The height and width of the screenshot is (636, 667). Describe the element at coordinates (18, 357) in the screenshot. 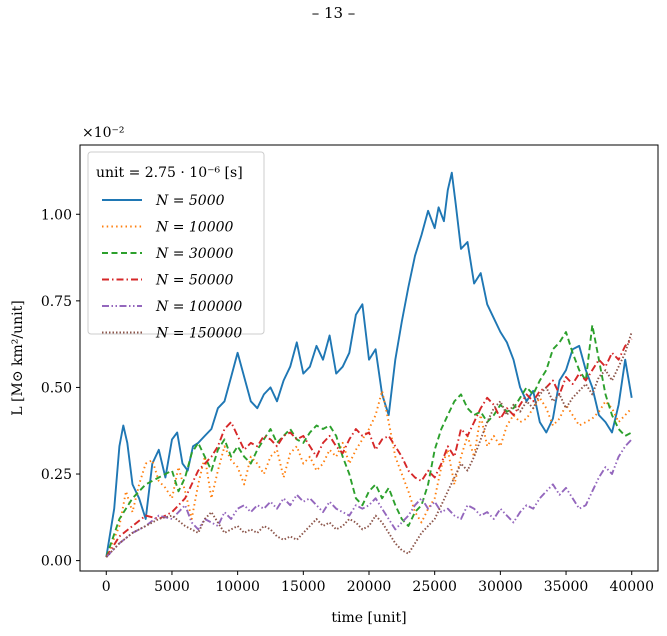

I see `y-axis-label: L [M⊙ km²/unit]` at that location.